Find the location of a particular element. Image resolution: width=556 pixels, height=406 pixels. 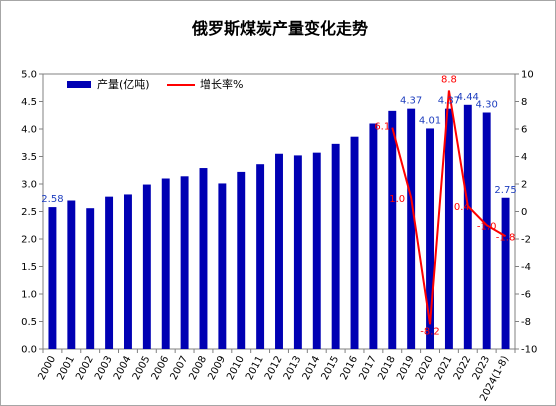

legend-line-label: 增长率% is located at coordinates (221, 84).